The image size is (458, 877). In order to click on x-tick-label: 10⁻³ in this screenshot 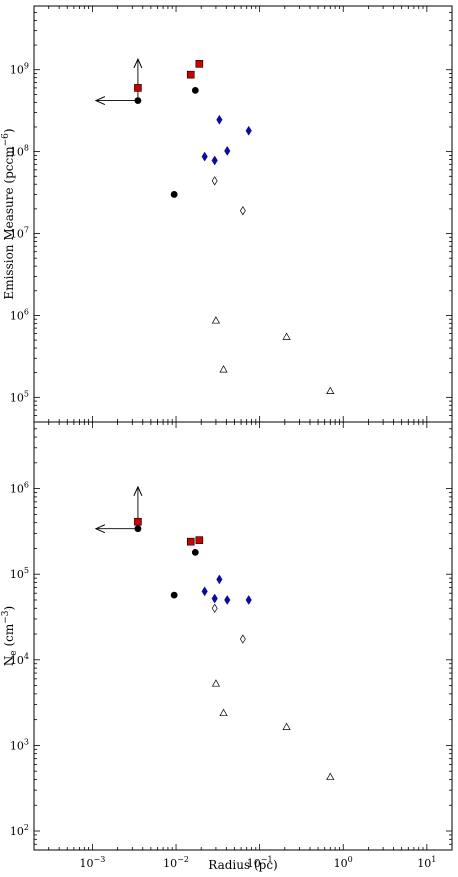, I will do `click(93, 862)`.